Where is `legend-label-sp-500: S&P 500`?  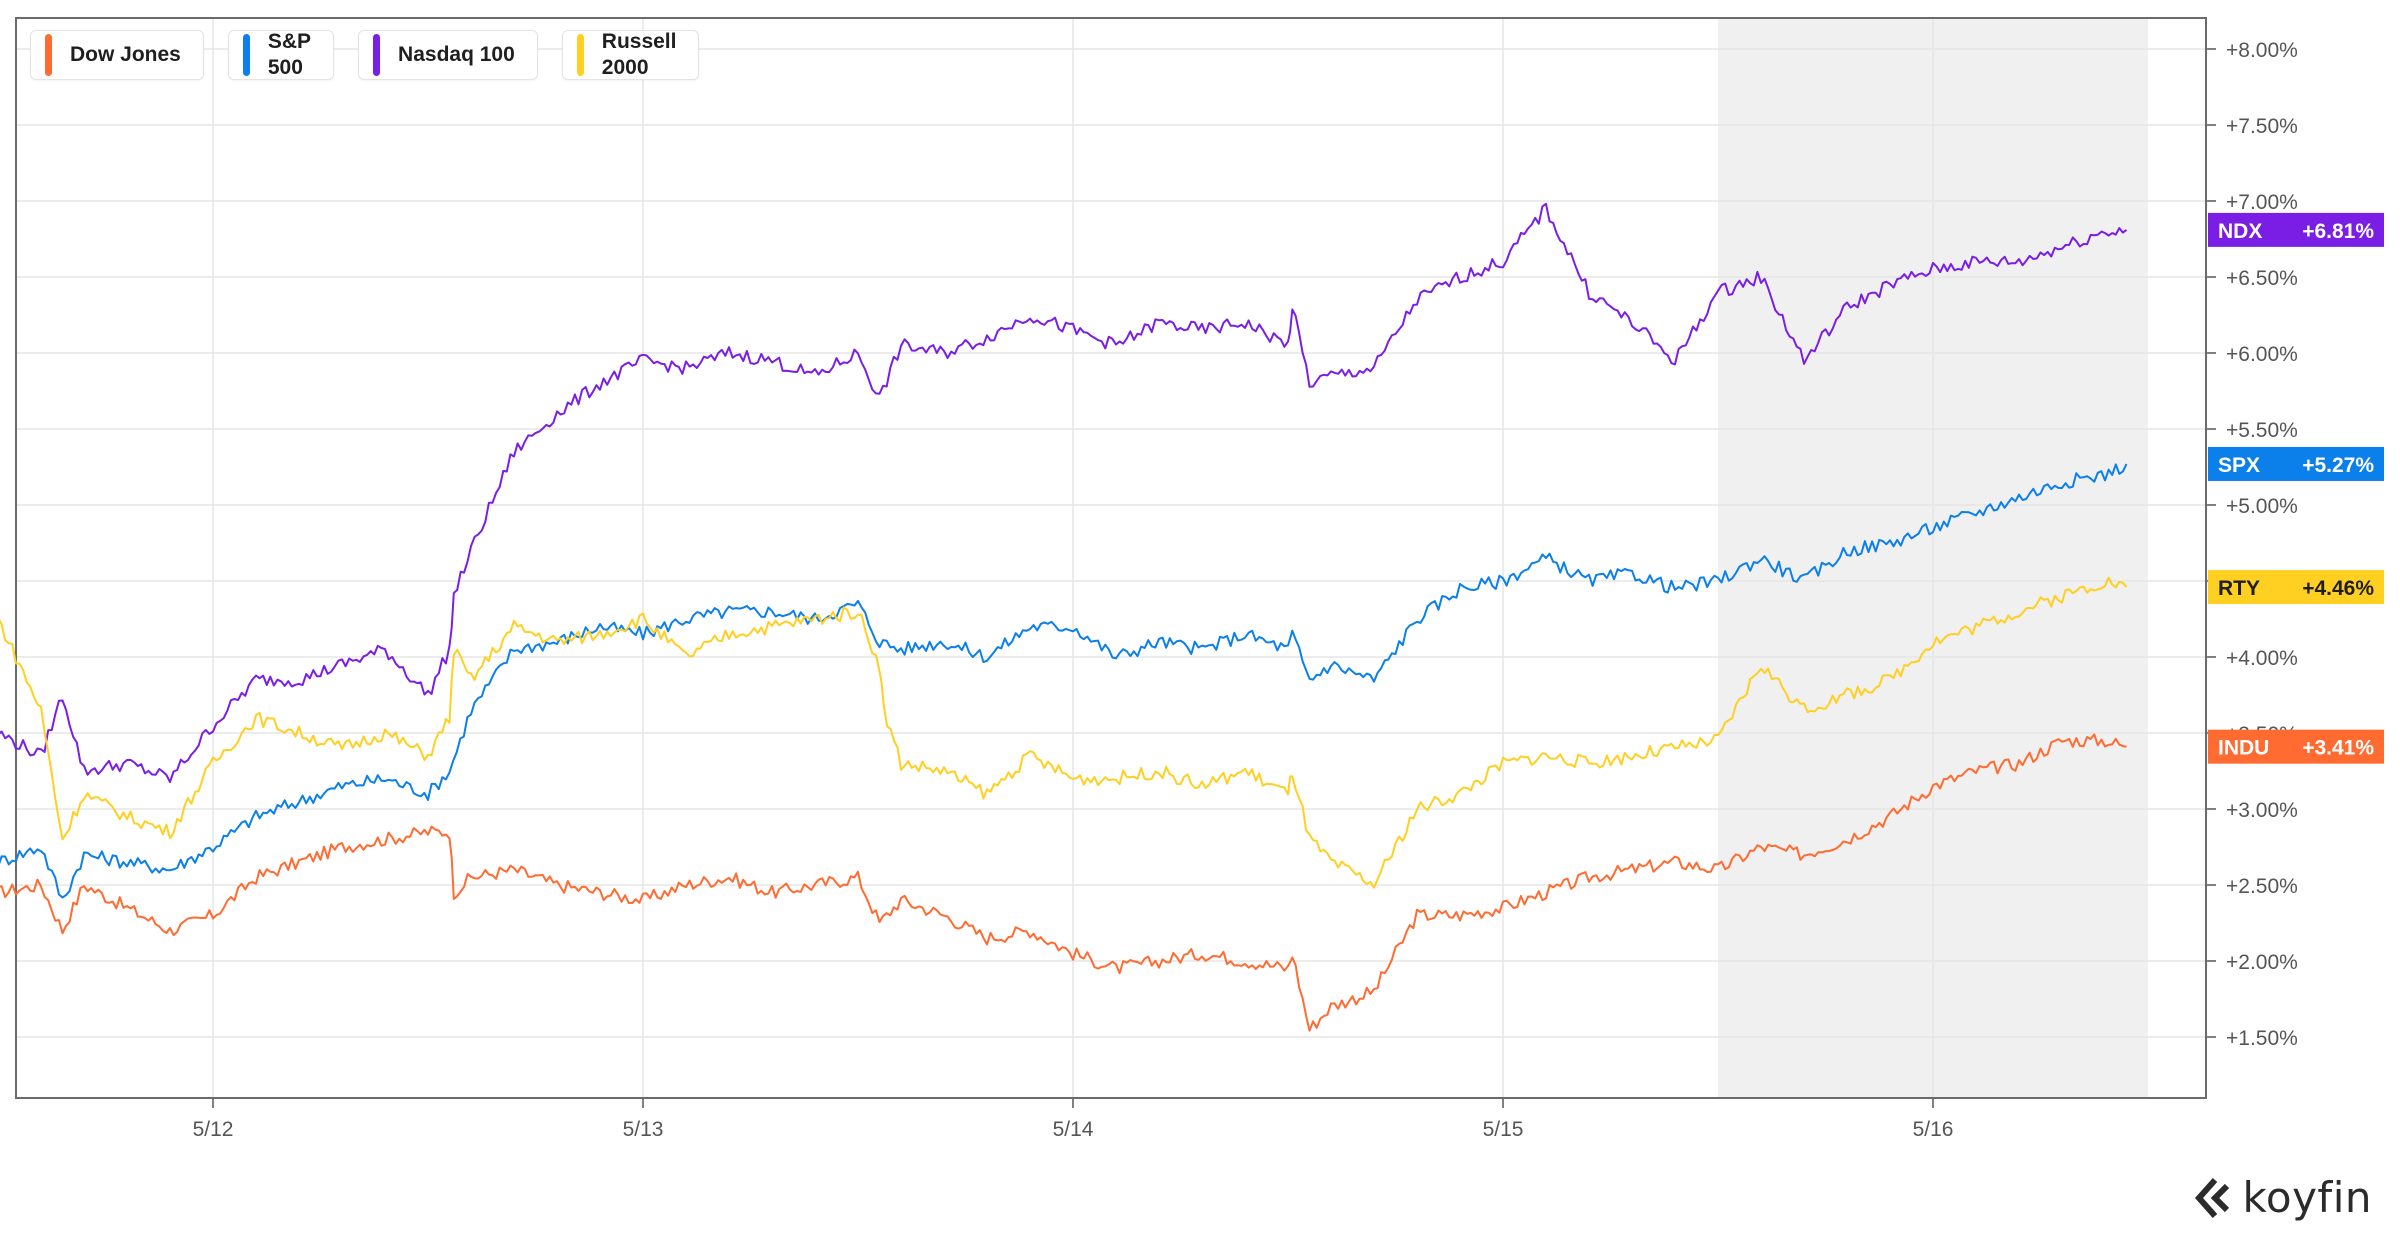
legend-label-sp-500: S&P 500 is located at coordinates (289, 54).